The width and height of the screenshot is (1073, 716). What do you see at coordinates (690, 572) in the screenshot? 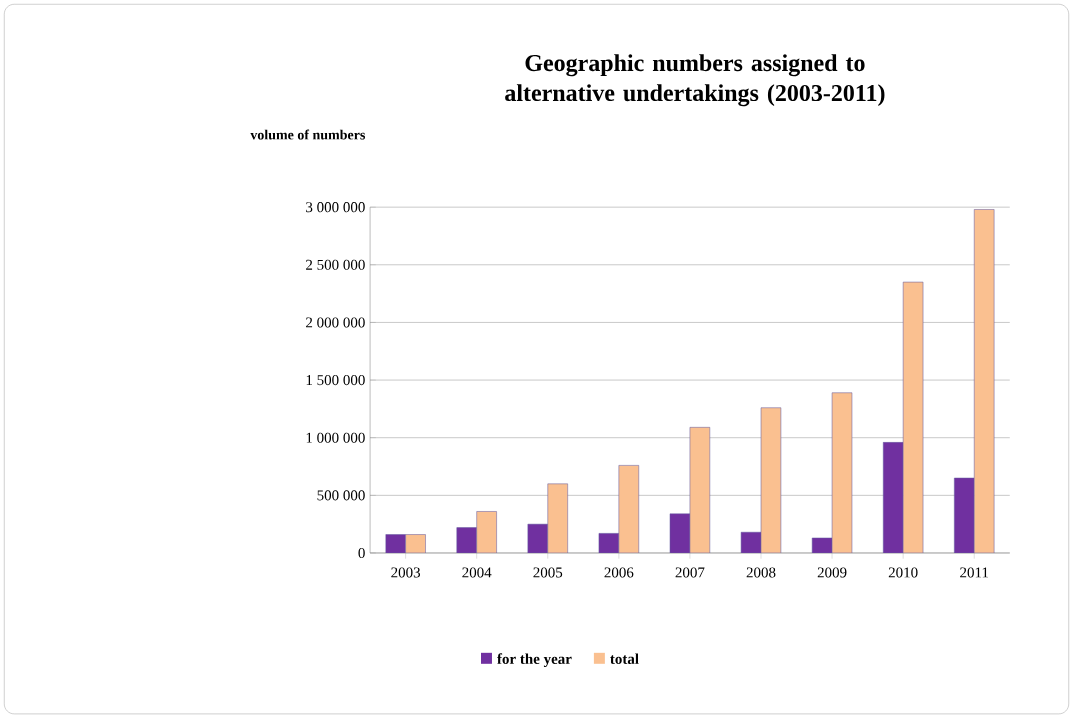
I see `x-tick-label: 2007` at bounding box center [690, 572].